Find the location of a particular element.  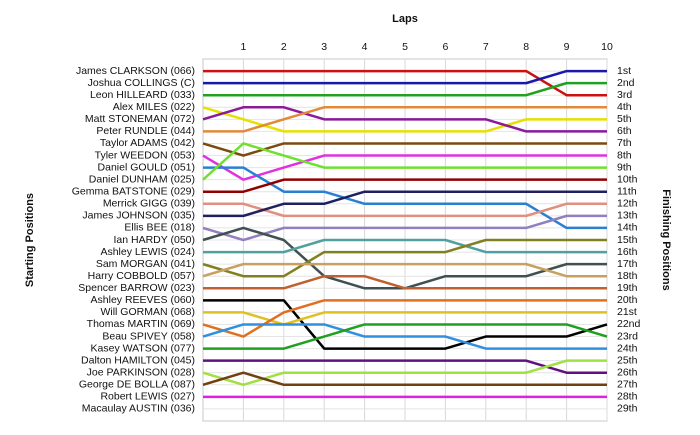

driver-label: Joshua COLLINGS (C) is located at coordinates (141, 83).